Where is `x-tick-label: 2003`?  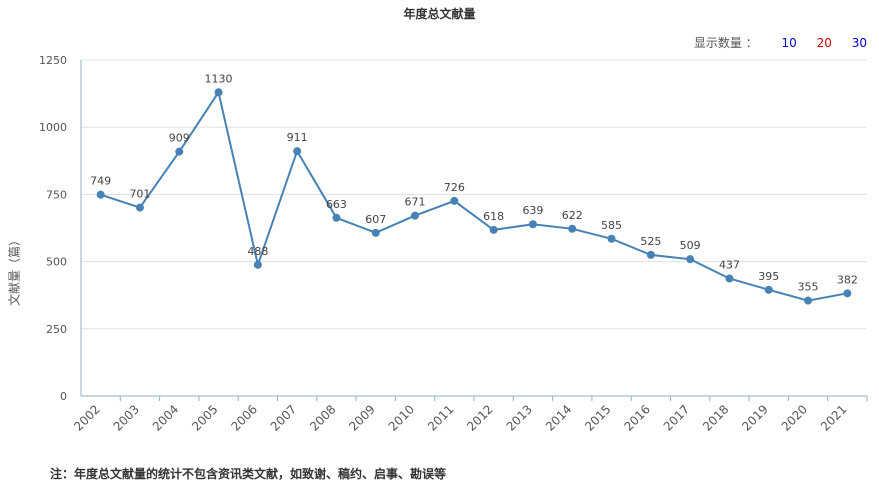
x-tick-label: 2003 is located at coordinates (126, 417).